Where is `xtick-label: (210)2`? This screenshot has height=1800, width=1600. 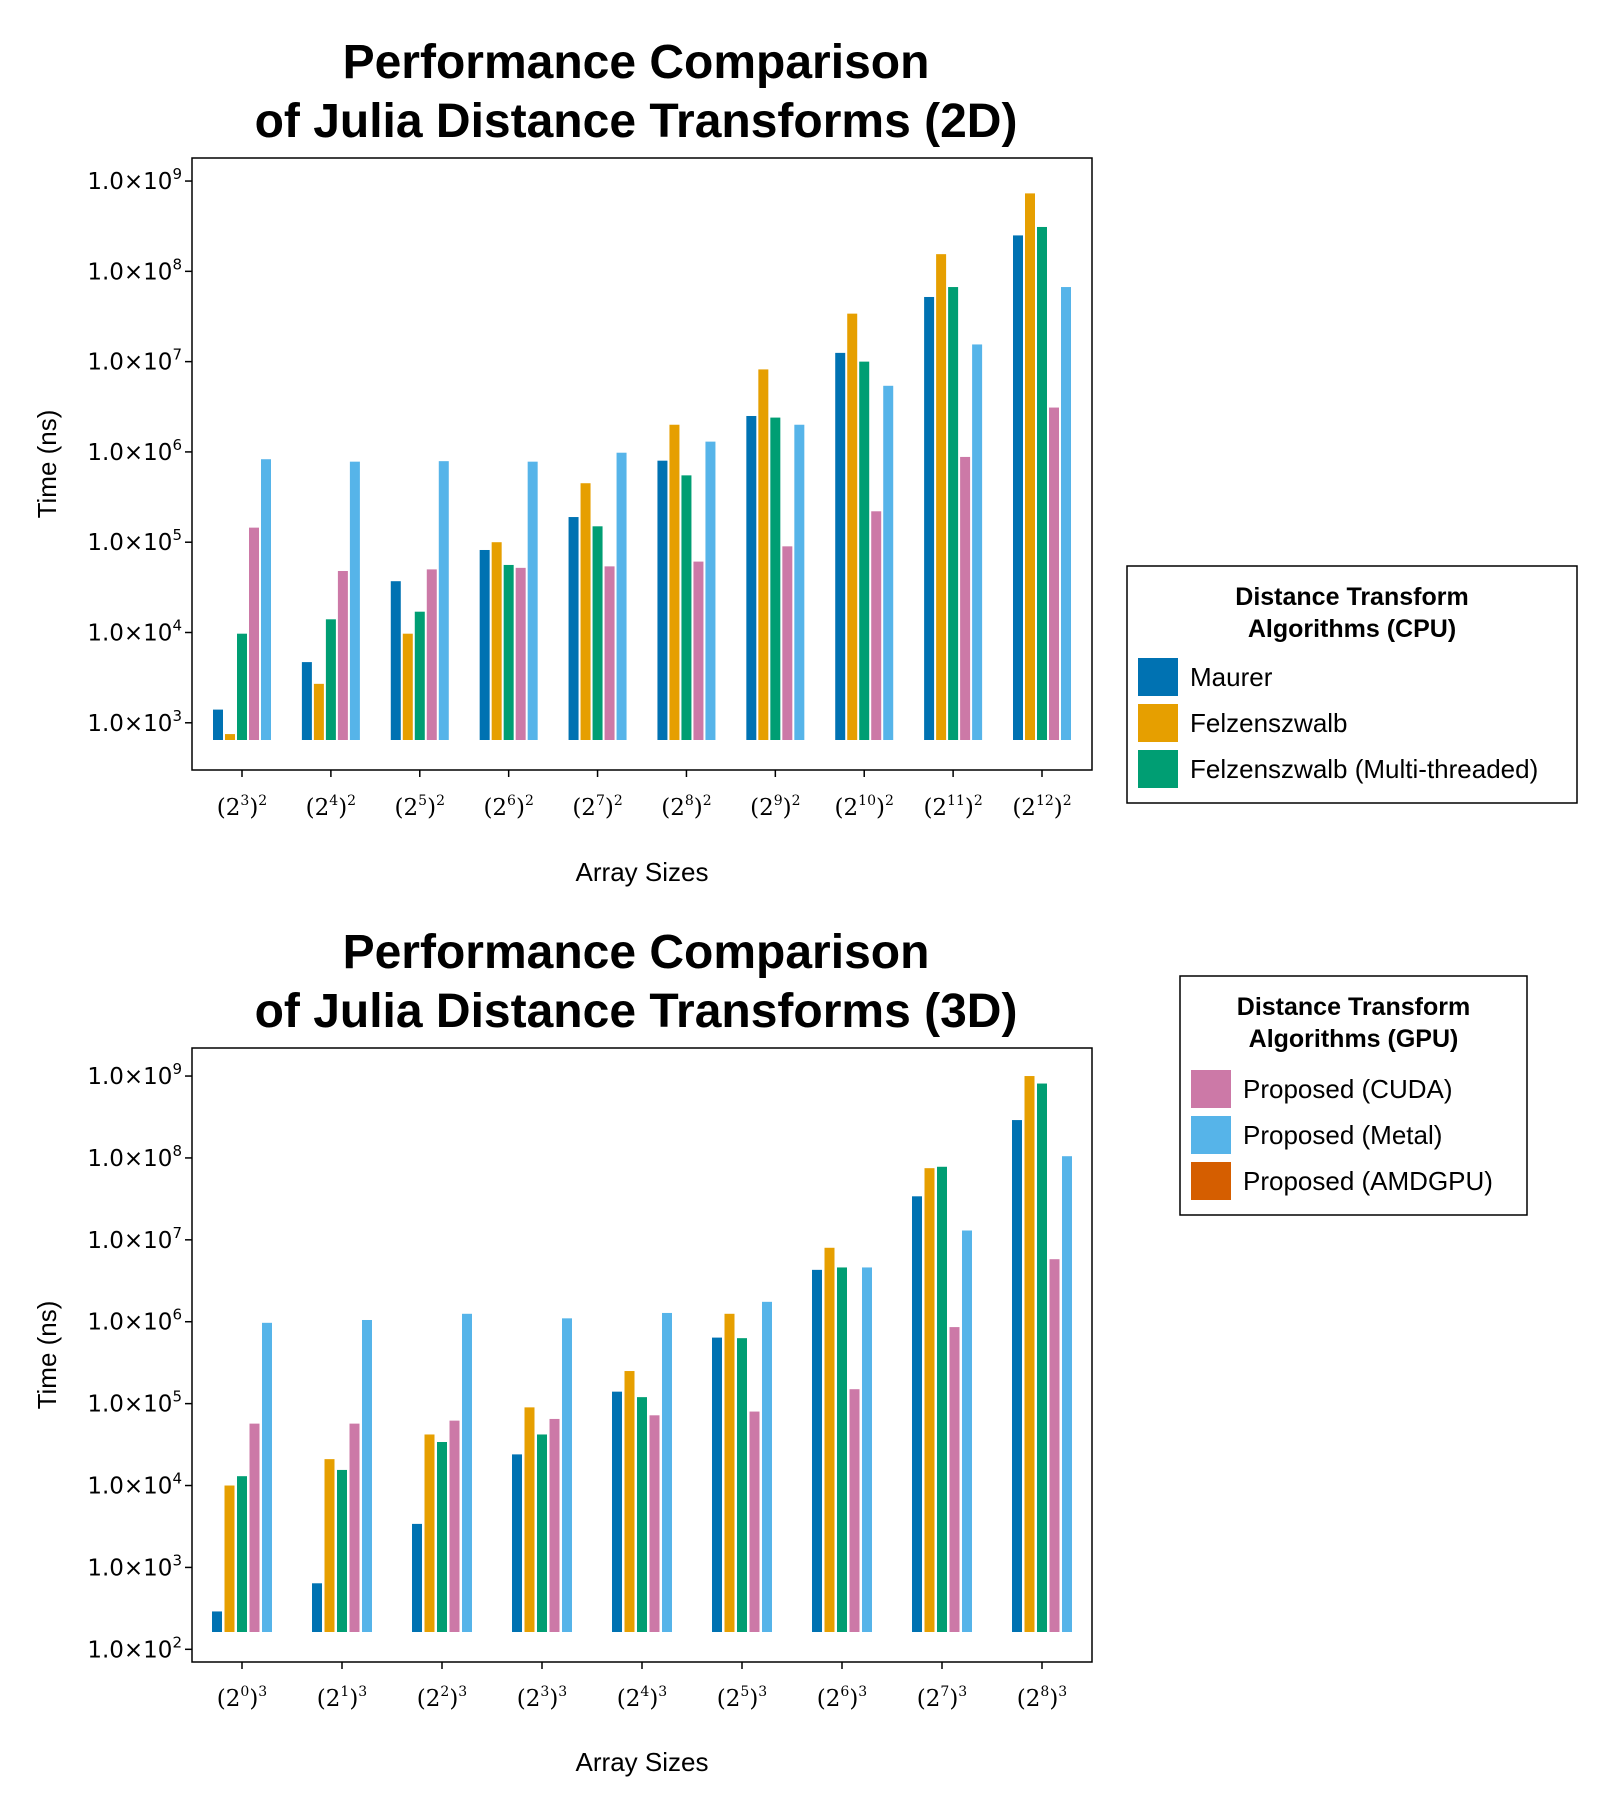 xtick-label: (210)2 is located at coordinates (864, 807).